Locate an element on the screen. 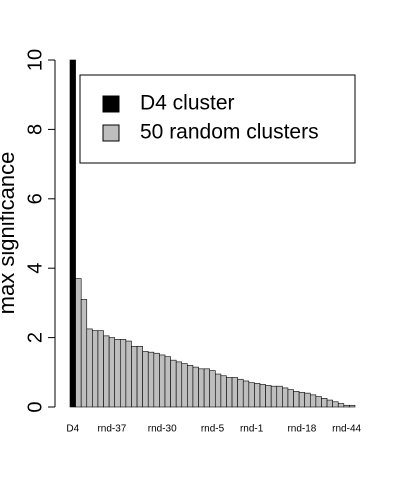 This screenshot has width=400, height=480. x-tick-label: rnd-44 is located at coordinates (346, 429).